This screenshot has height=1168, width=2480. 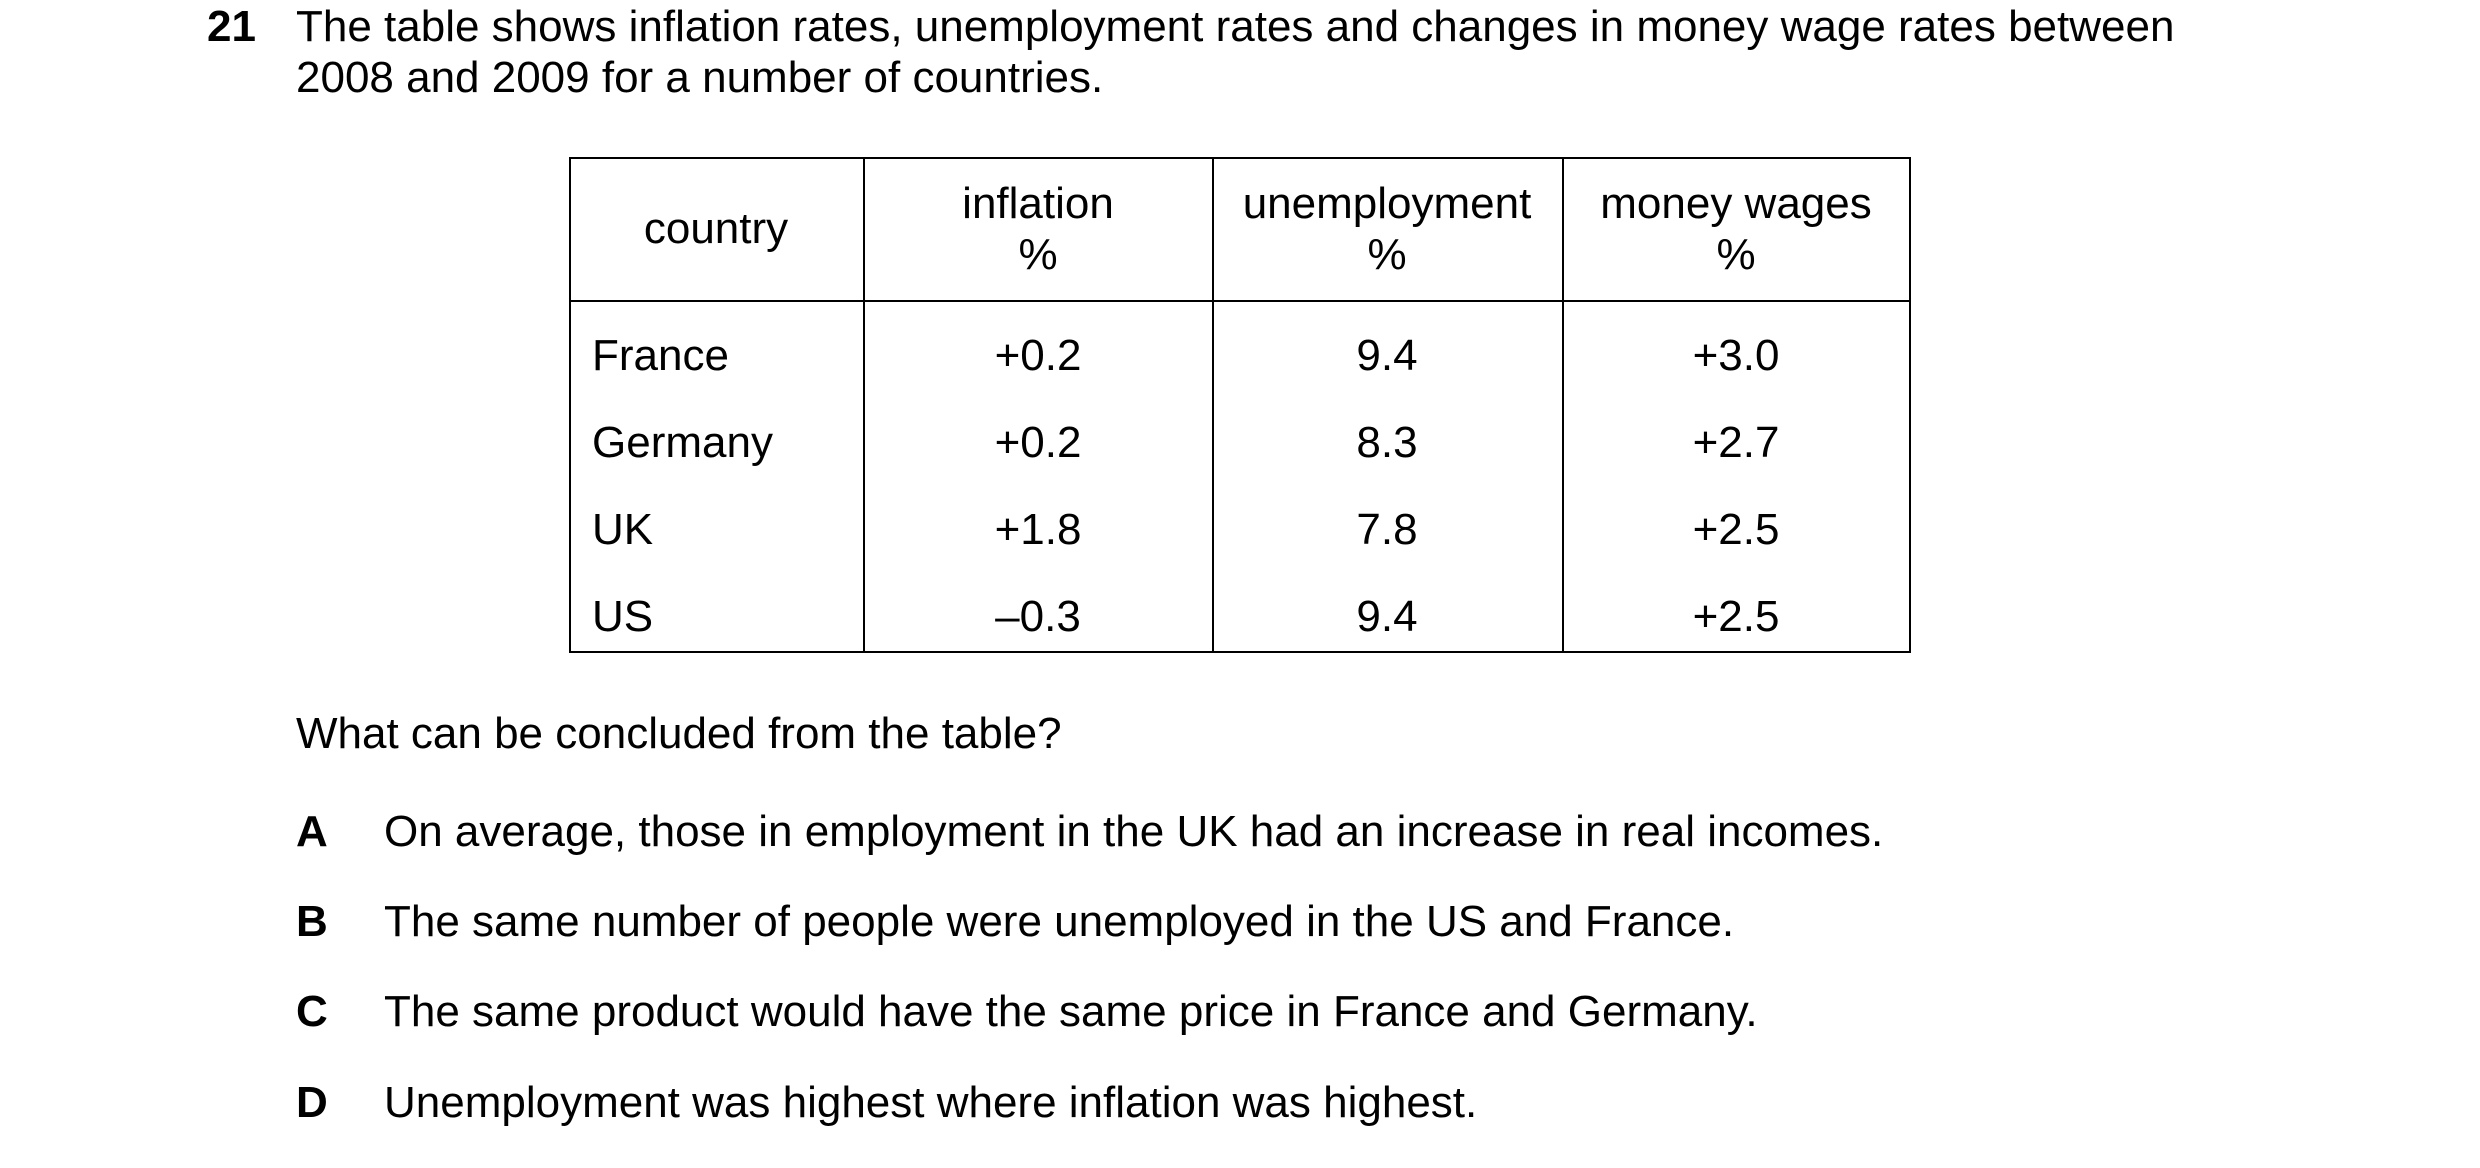 I want to click on table-cell: US, so click(x=623, y=616).